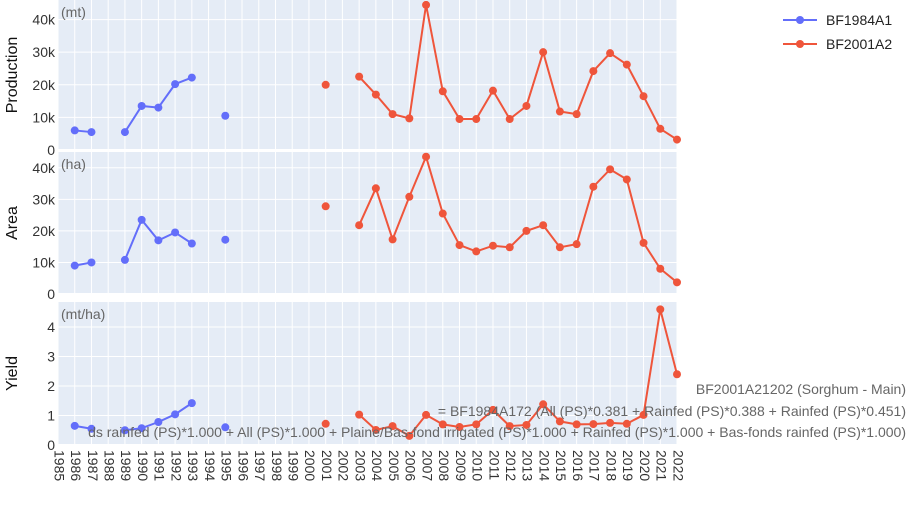  Describe the element at coordinates (294, 465) in the screenshot. I see `x-tick-label: 1999` at that location.